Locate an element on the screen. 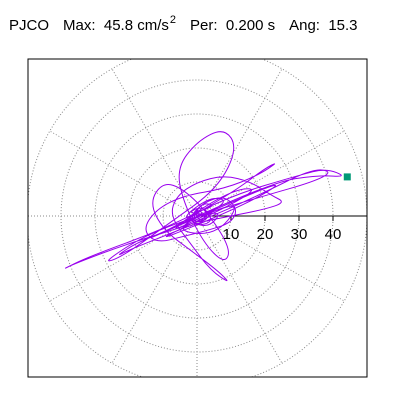  tick-label-10: 10 is located at coordinates (231, 234).